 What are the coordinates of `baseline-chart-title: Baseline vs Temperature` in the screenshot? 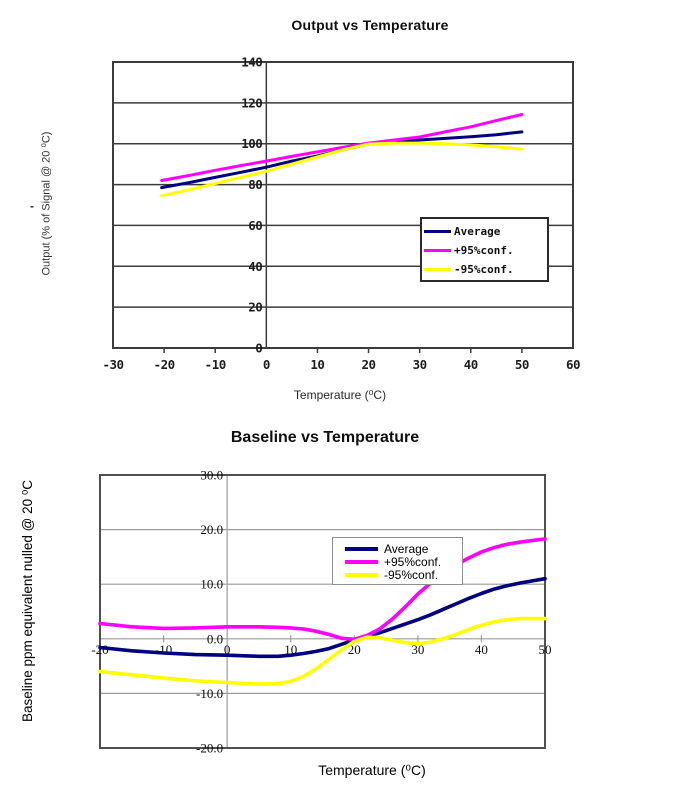 It's located at (325, 437).